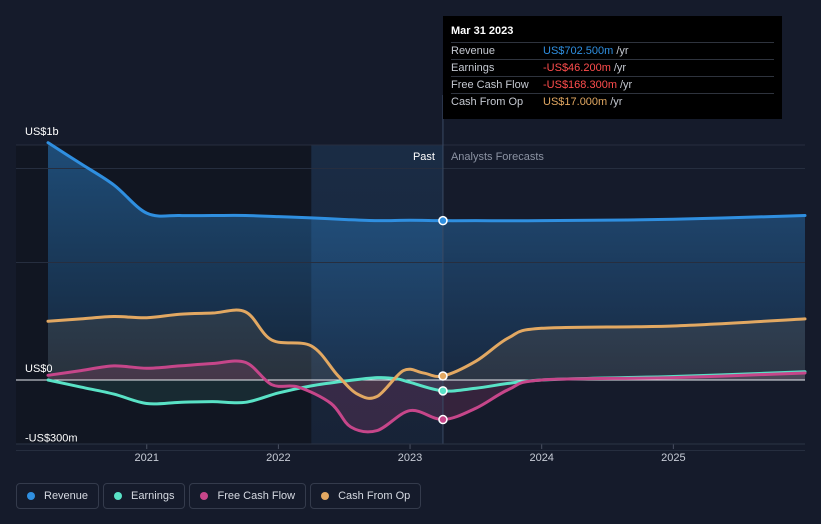 The height and width of the screenshot is (524, 821). What do you see at coordinates (580, 85) in the screenshot?
I see `tooltip-value: -US$168.300m` at bounding box center [580, 85].